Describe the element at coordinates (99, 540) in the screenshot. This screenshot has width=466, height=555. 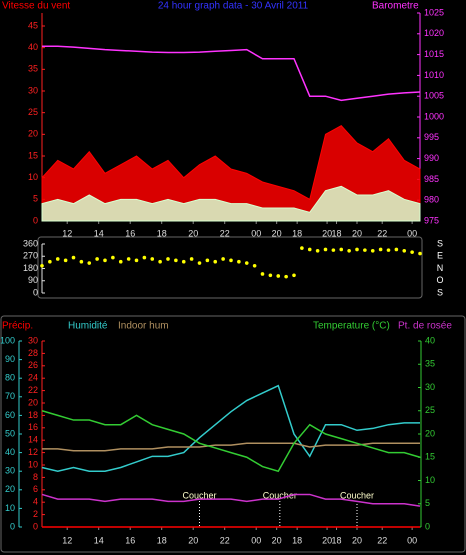
I see `x-tick-label: 14` at that location.